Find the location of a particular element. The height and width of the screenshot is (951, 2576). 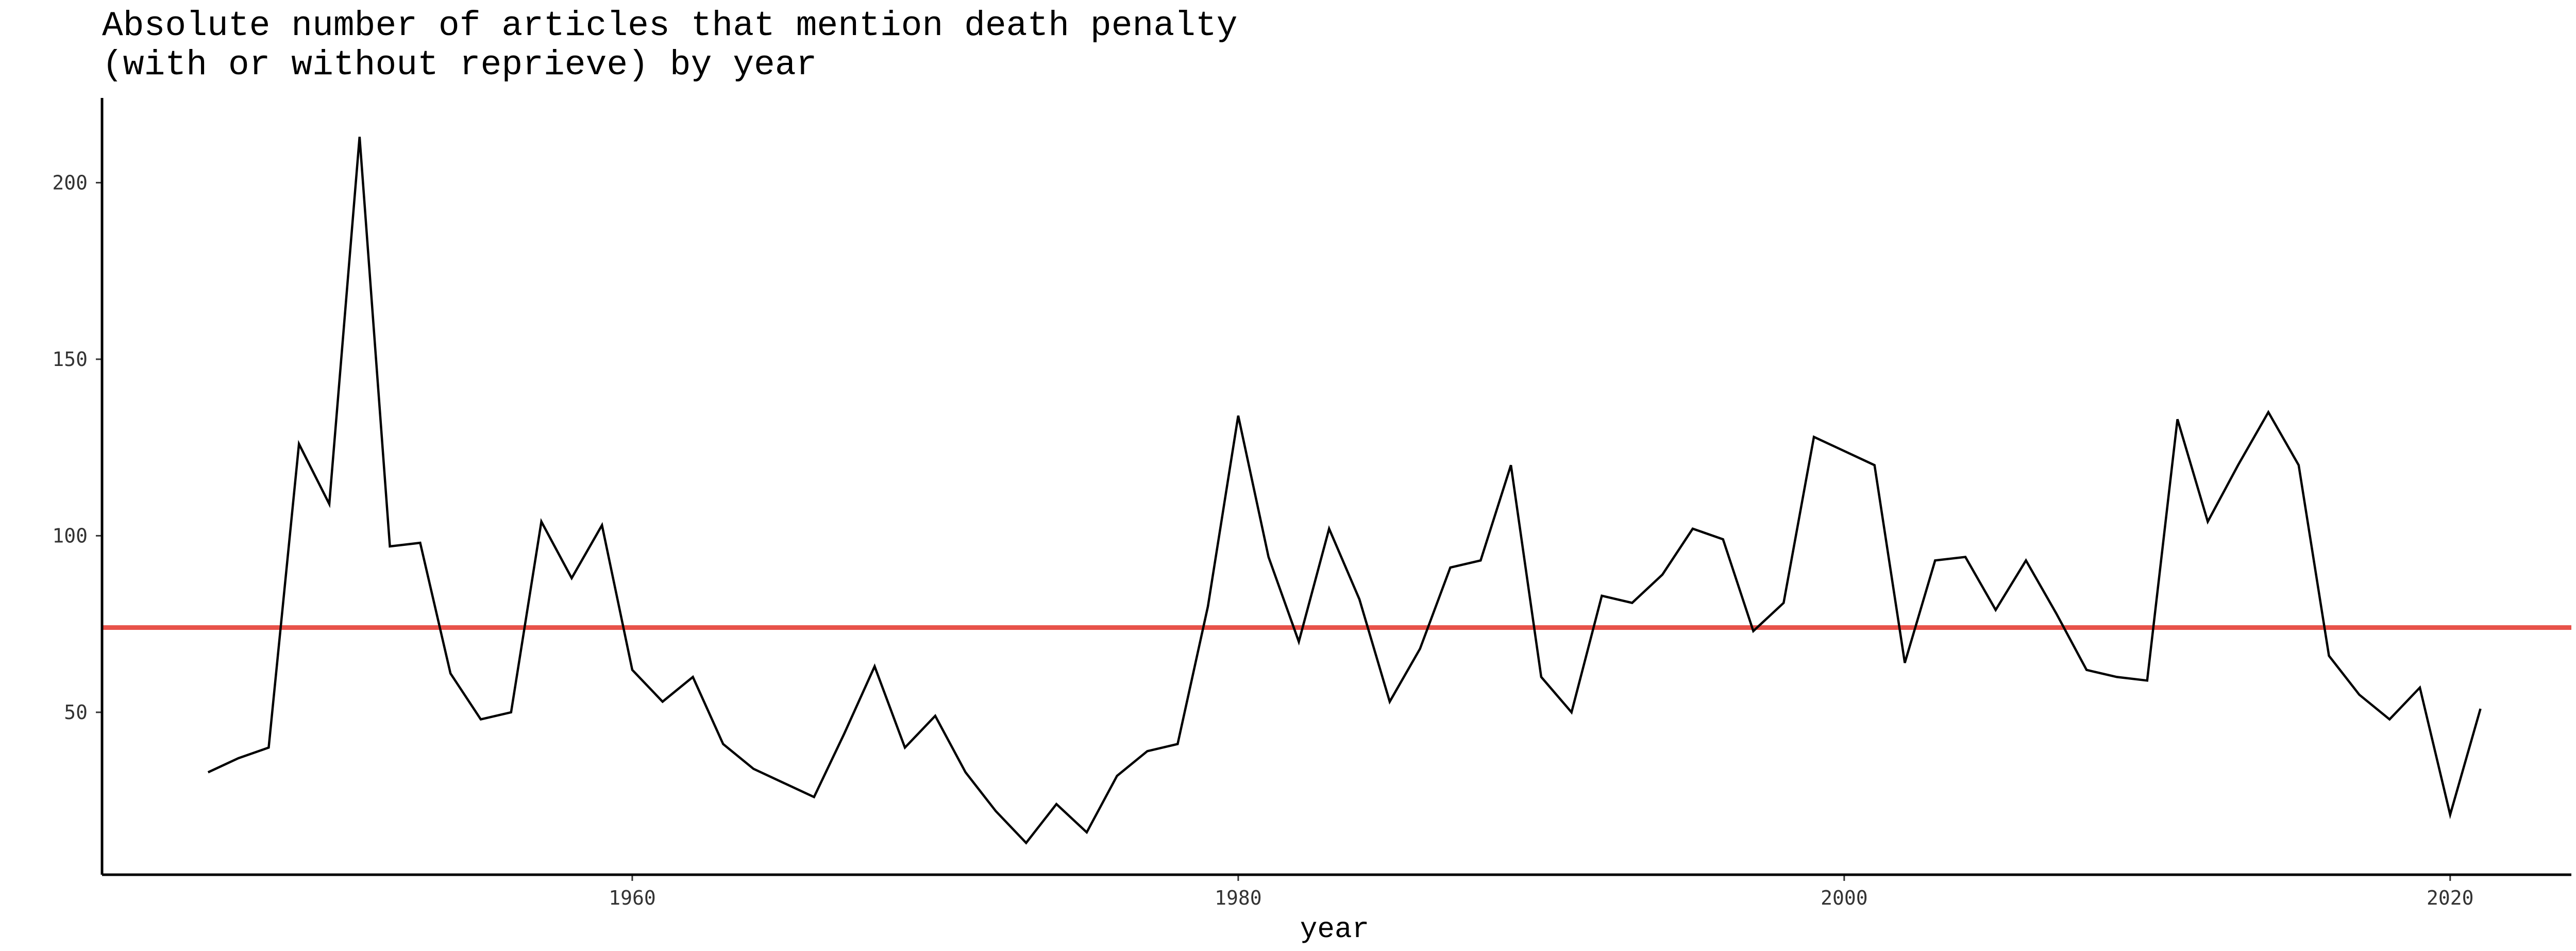

x-axis-title: year is located at coordinates (1334, 929).